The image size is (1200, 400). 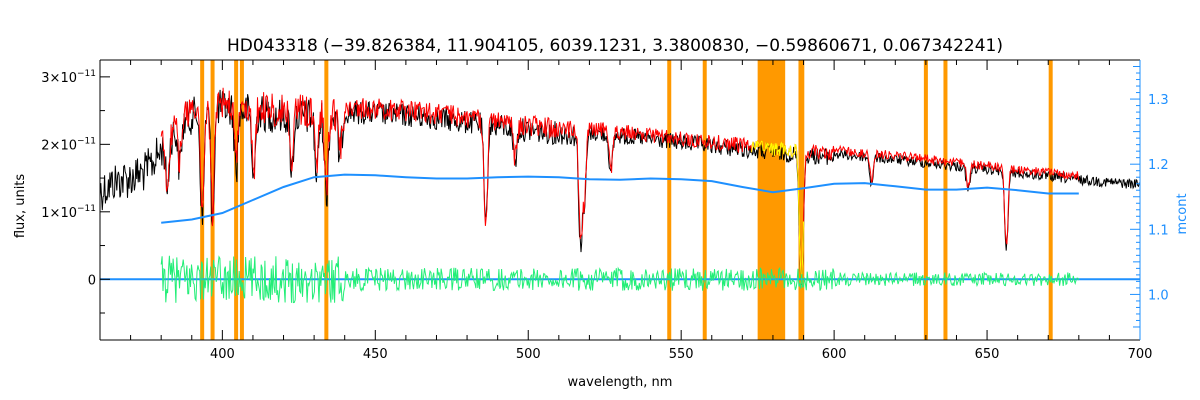 I want to click on y2-axis-label: mcont, so click(x=1182, y=213).